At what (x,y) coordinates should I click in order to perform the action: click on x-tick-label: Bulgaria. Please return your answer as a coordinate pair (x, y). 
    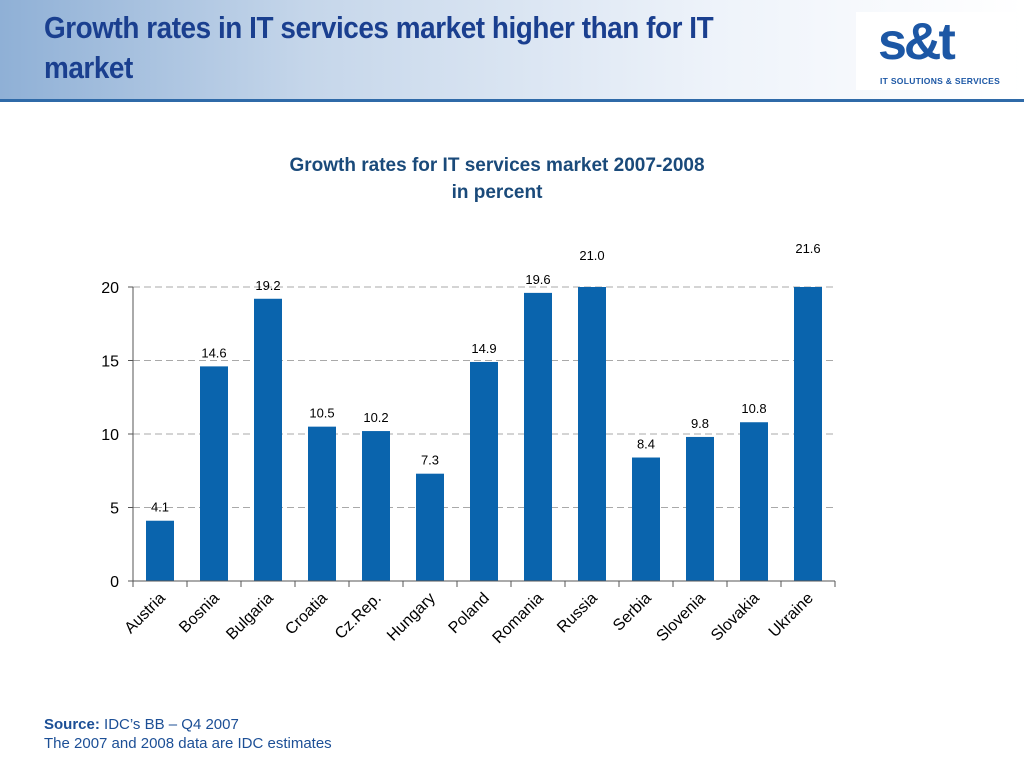
    Looking at the image, I should click on (250, 617).